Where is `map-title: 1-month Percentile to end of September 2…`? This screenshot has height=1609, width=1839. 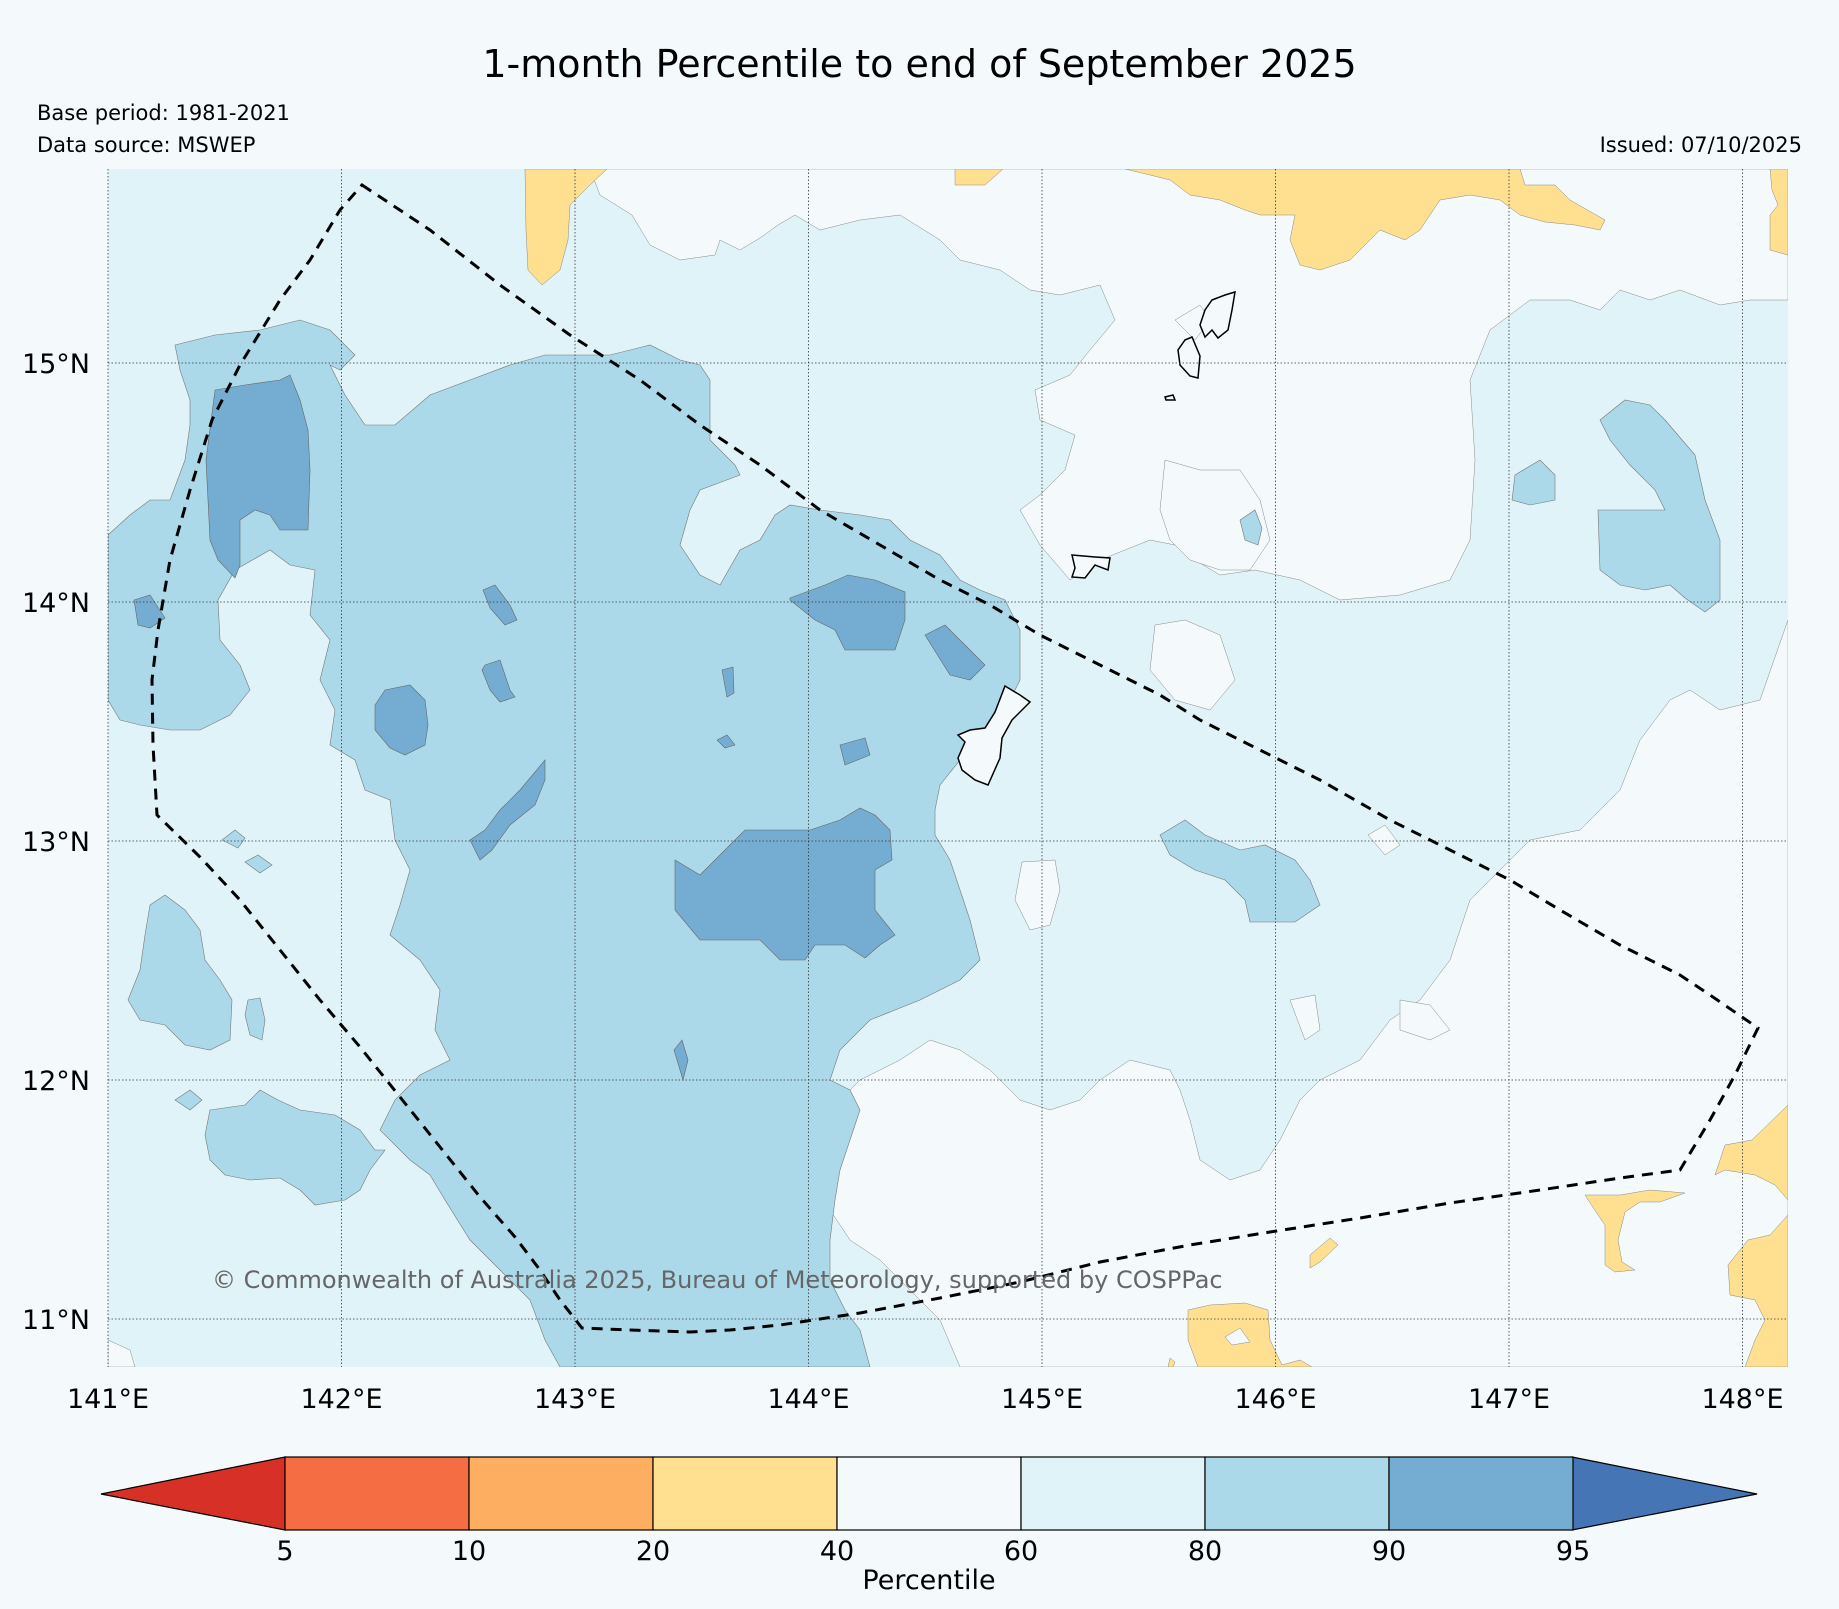
map-title: 1-month Percentile to end of September 2… is located at coordinates (919, 64).